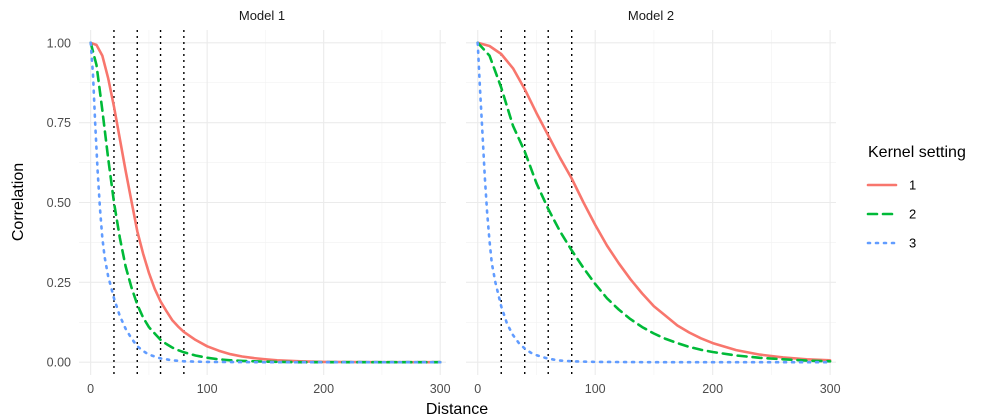 This screenshot has height=420, width=991. I want to click on y-tick-label: 0.50, so click(59, 203).